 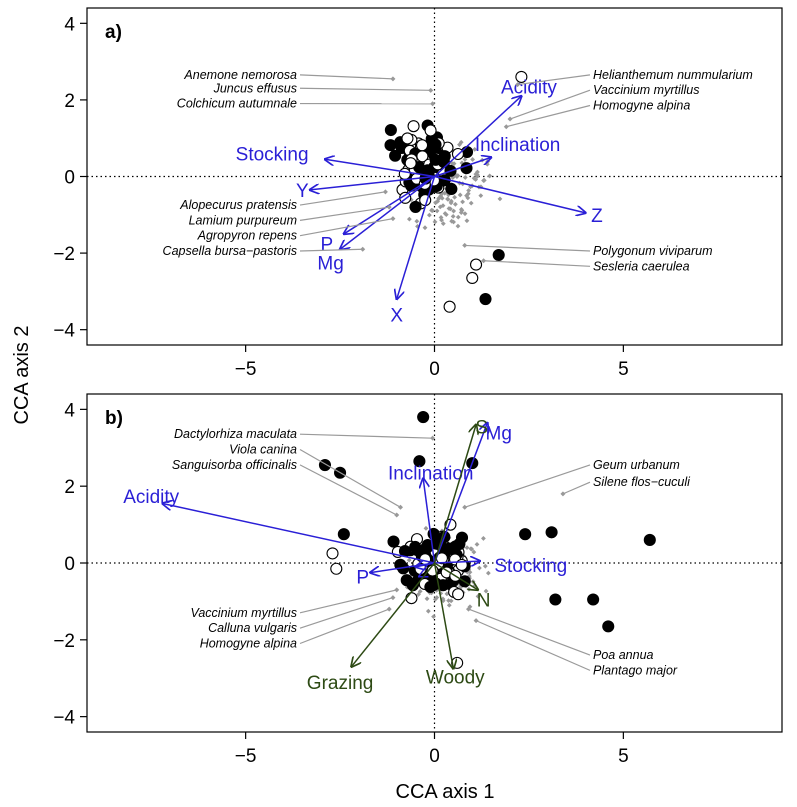 What do you see at coordinates (22, 375) in the screenshot?
I see `y-axis-label: CCA axis 2` at bounding box center [22, 375].